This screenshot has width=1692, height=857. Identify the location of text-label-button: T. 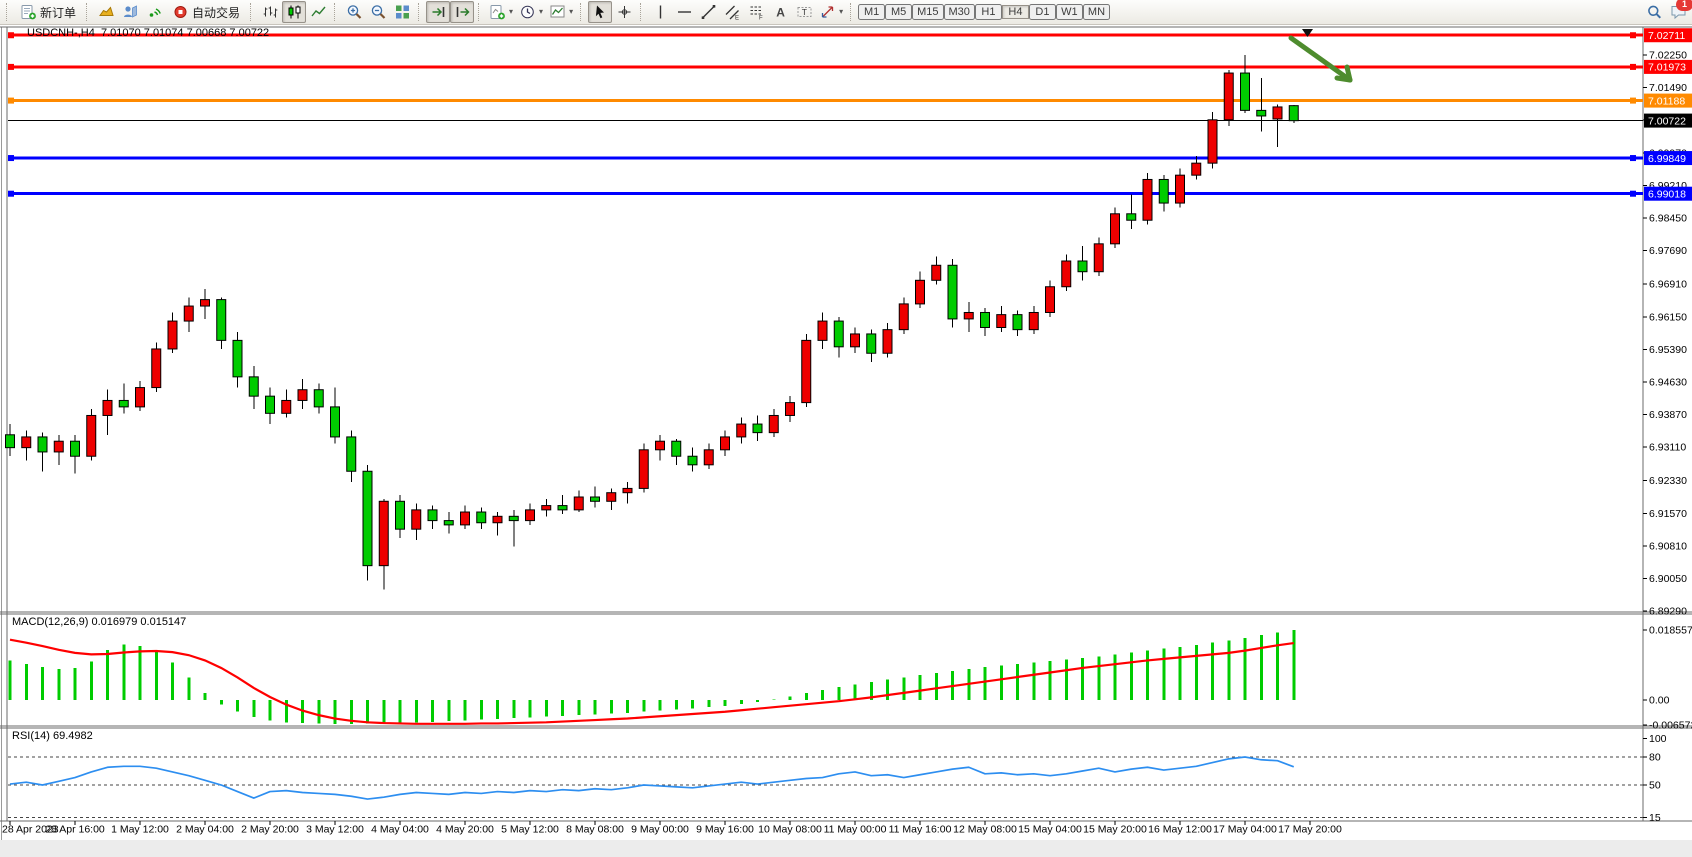
(804, 12).